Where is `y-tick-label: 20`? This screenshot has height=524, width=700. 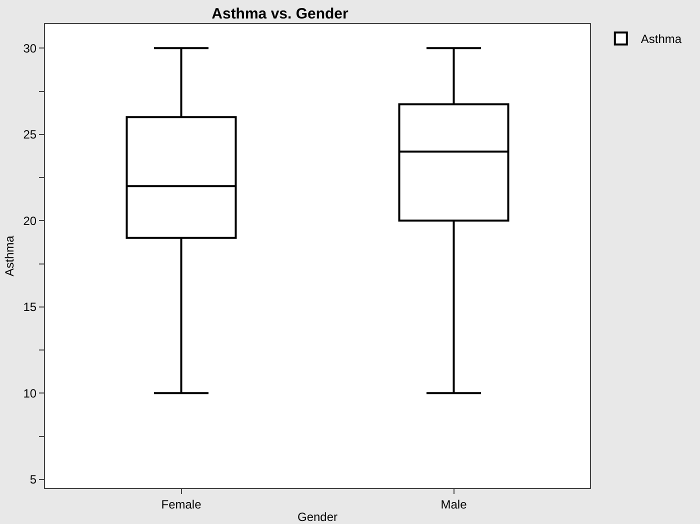
y-tick-label: 20 is located at coordinates (30, 221).